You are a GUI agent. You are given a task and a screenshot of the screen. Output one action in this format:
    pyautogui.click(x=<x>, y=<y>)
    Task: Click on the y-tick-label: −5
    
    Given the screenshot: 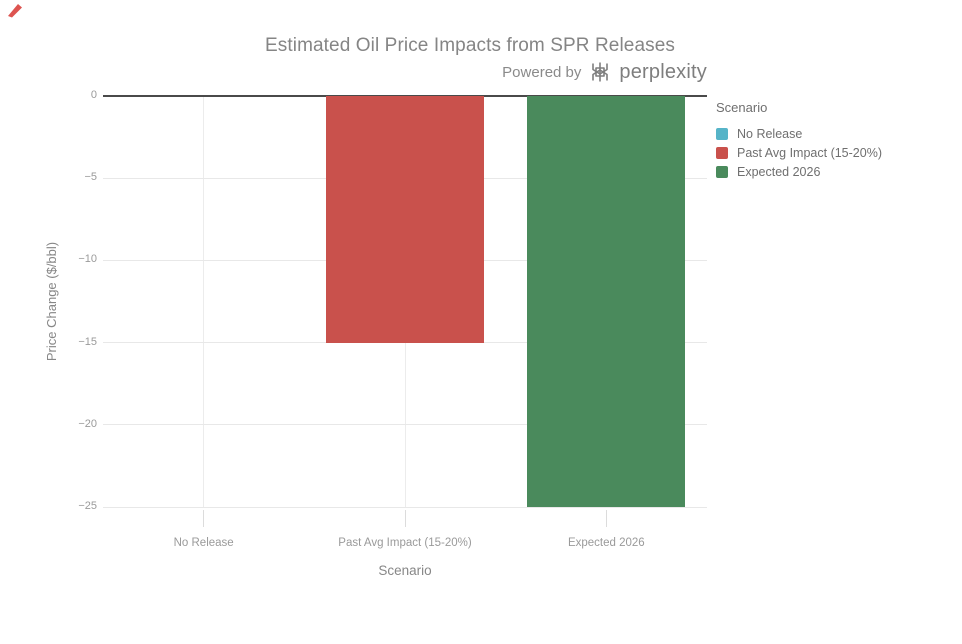 What is the action you would take?
    pyautogui.click(x=90, y=177)
    